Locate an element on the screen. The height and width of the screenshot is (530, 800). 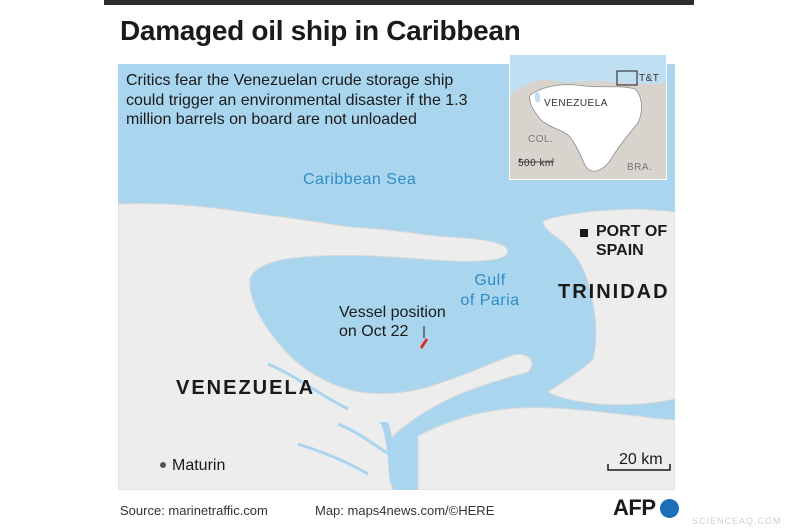
vessel-position-label: Vessel position on Oct 22 is located at coordinates (392, 322).